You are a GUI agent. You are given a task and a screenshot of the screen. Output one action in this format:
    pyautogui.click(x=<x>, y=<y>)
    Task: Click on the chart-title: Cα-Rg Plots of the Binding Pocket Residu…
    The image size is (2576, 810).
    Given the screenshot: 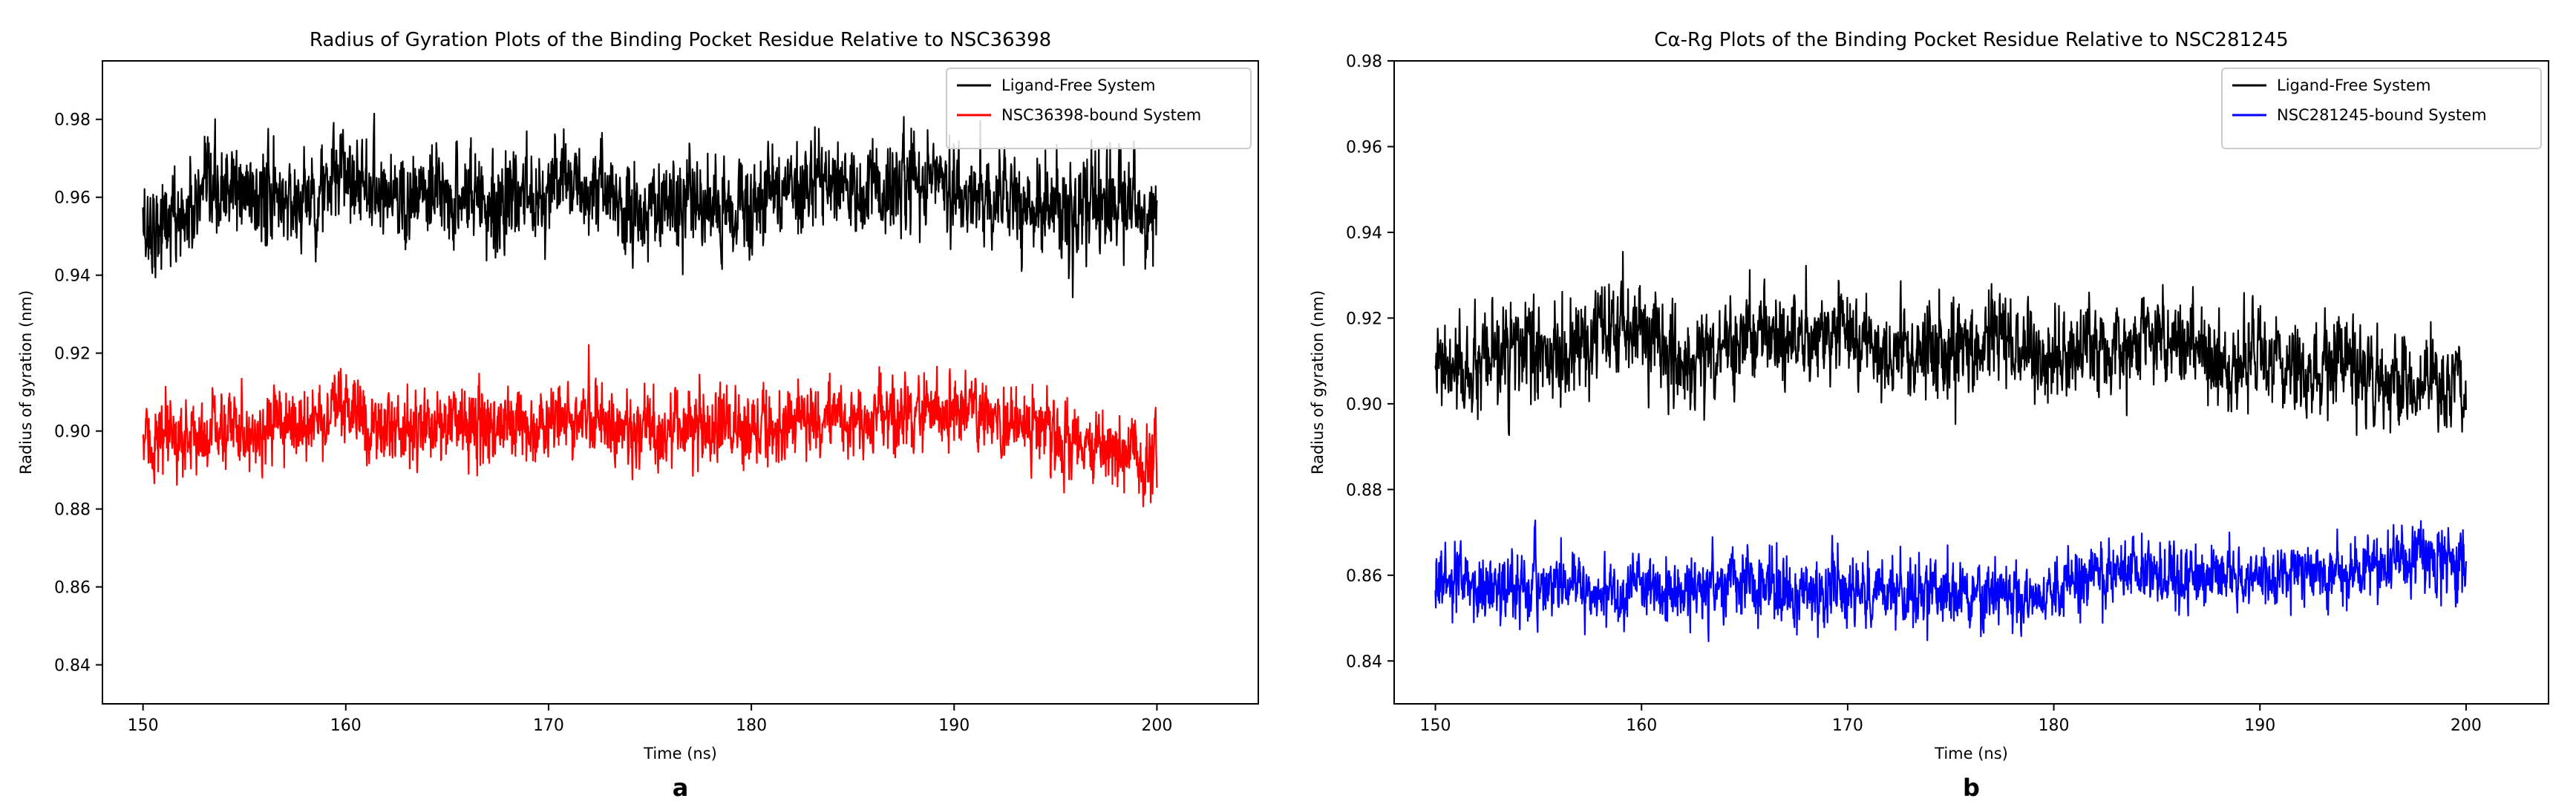 What is the action you would take?
    pyautogui.click(x=1971, y=40)
    